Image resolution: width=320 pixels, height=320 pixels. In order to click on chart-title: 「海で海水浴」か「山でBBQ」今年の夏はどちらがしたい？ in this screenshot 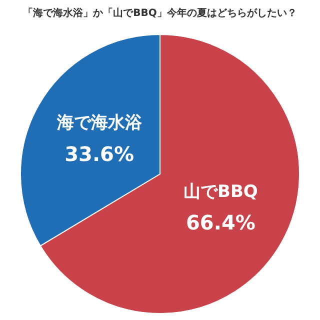, I will do `click(160, 13)`.